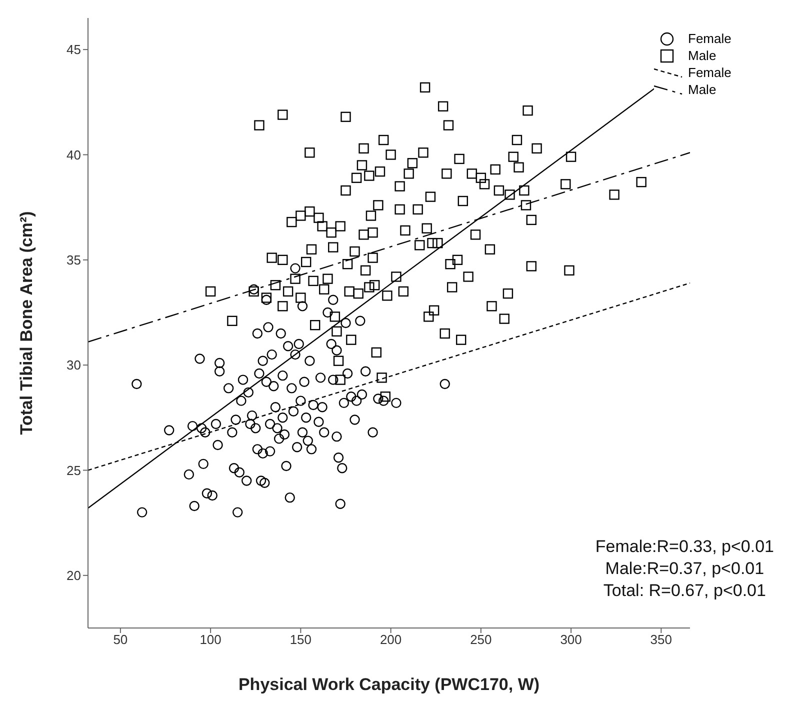 Image resolution: width=794 pixels, height=716 pixels. I want to click on annotation: Total: R=0.67, p<0.01, so click(684, 591).